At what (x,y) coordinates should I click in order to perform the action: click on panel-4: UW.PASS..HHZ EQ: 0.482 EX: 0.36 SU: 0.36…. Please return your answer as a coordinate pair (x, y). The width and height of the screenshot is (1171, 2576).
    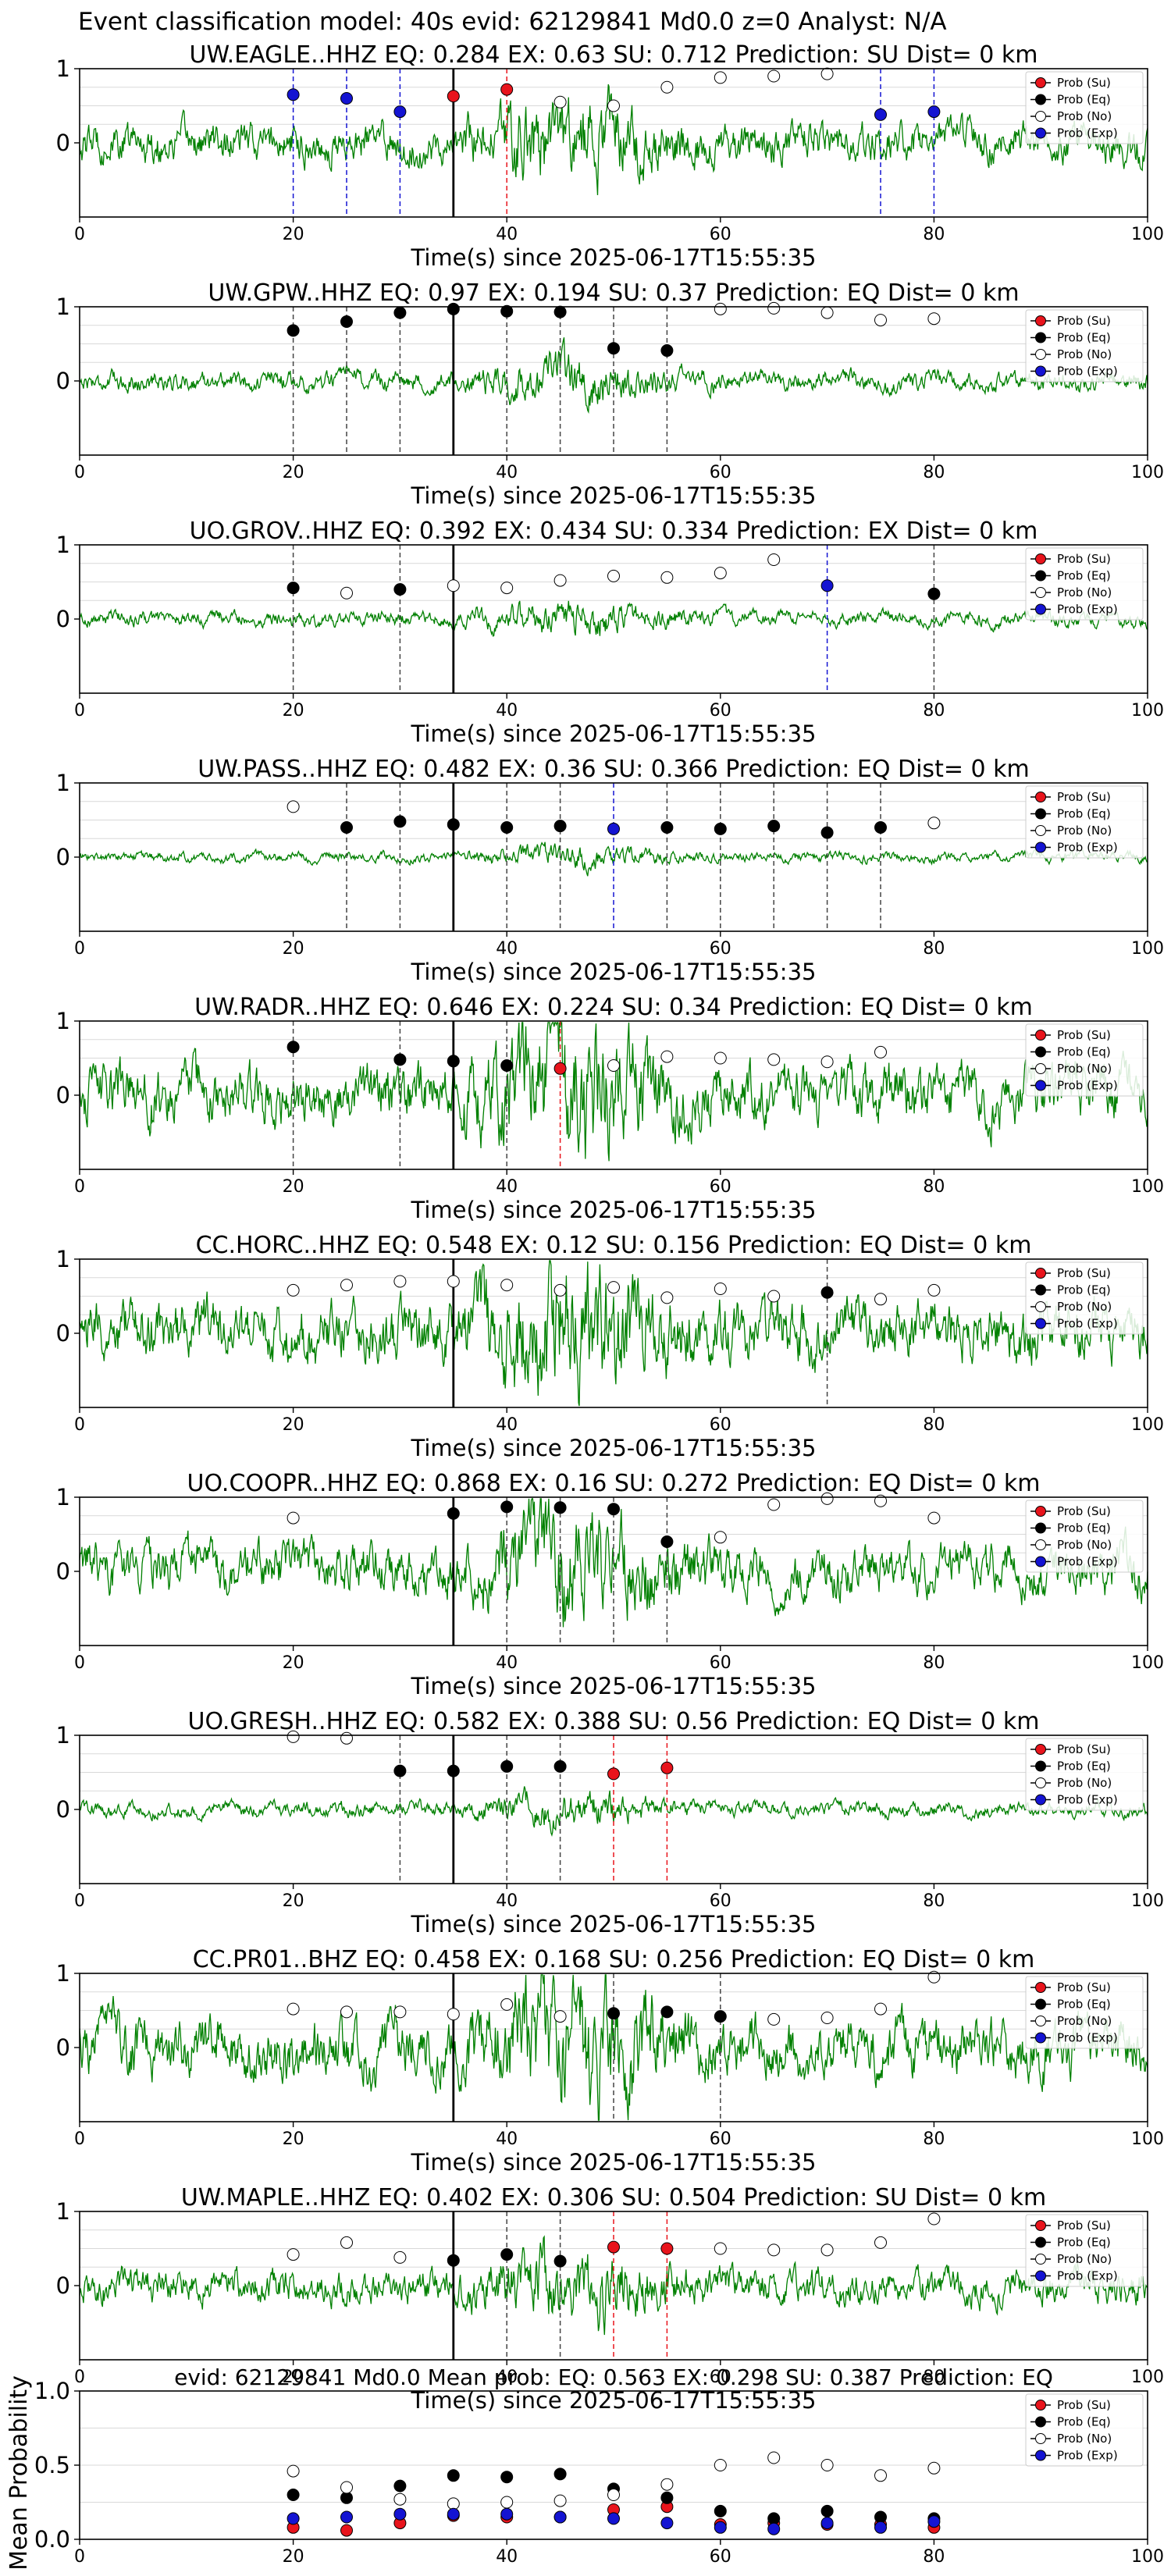
    Looking at the image, I should click on (610, 870).